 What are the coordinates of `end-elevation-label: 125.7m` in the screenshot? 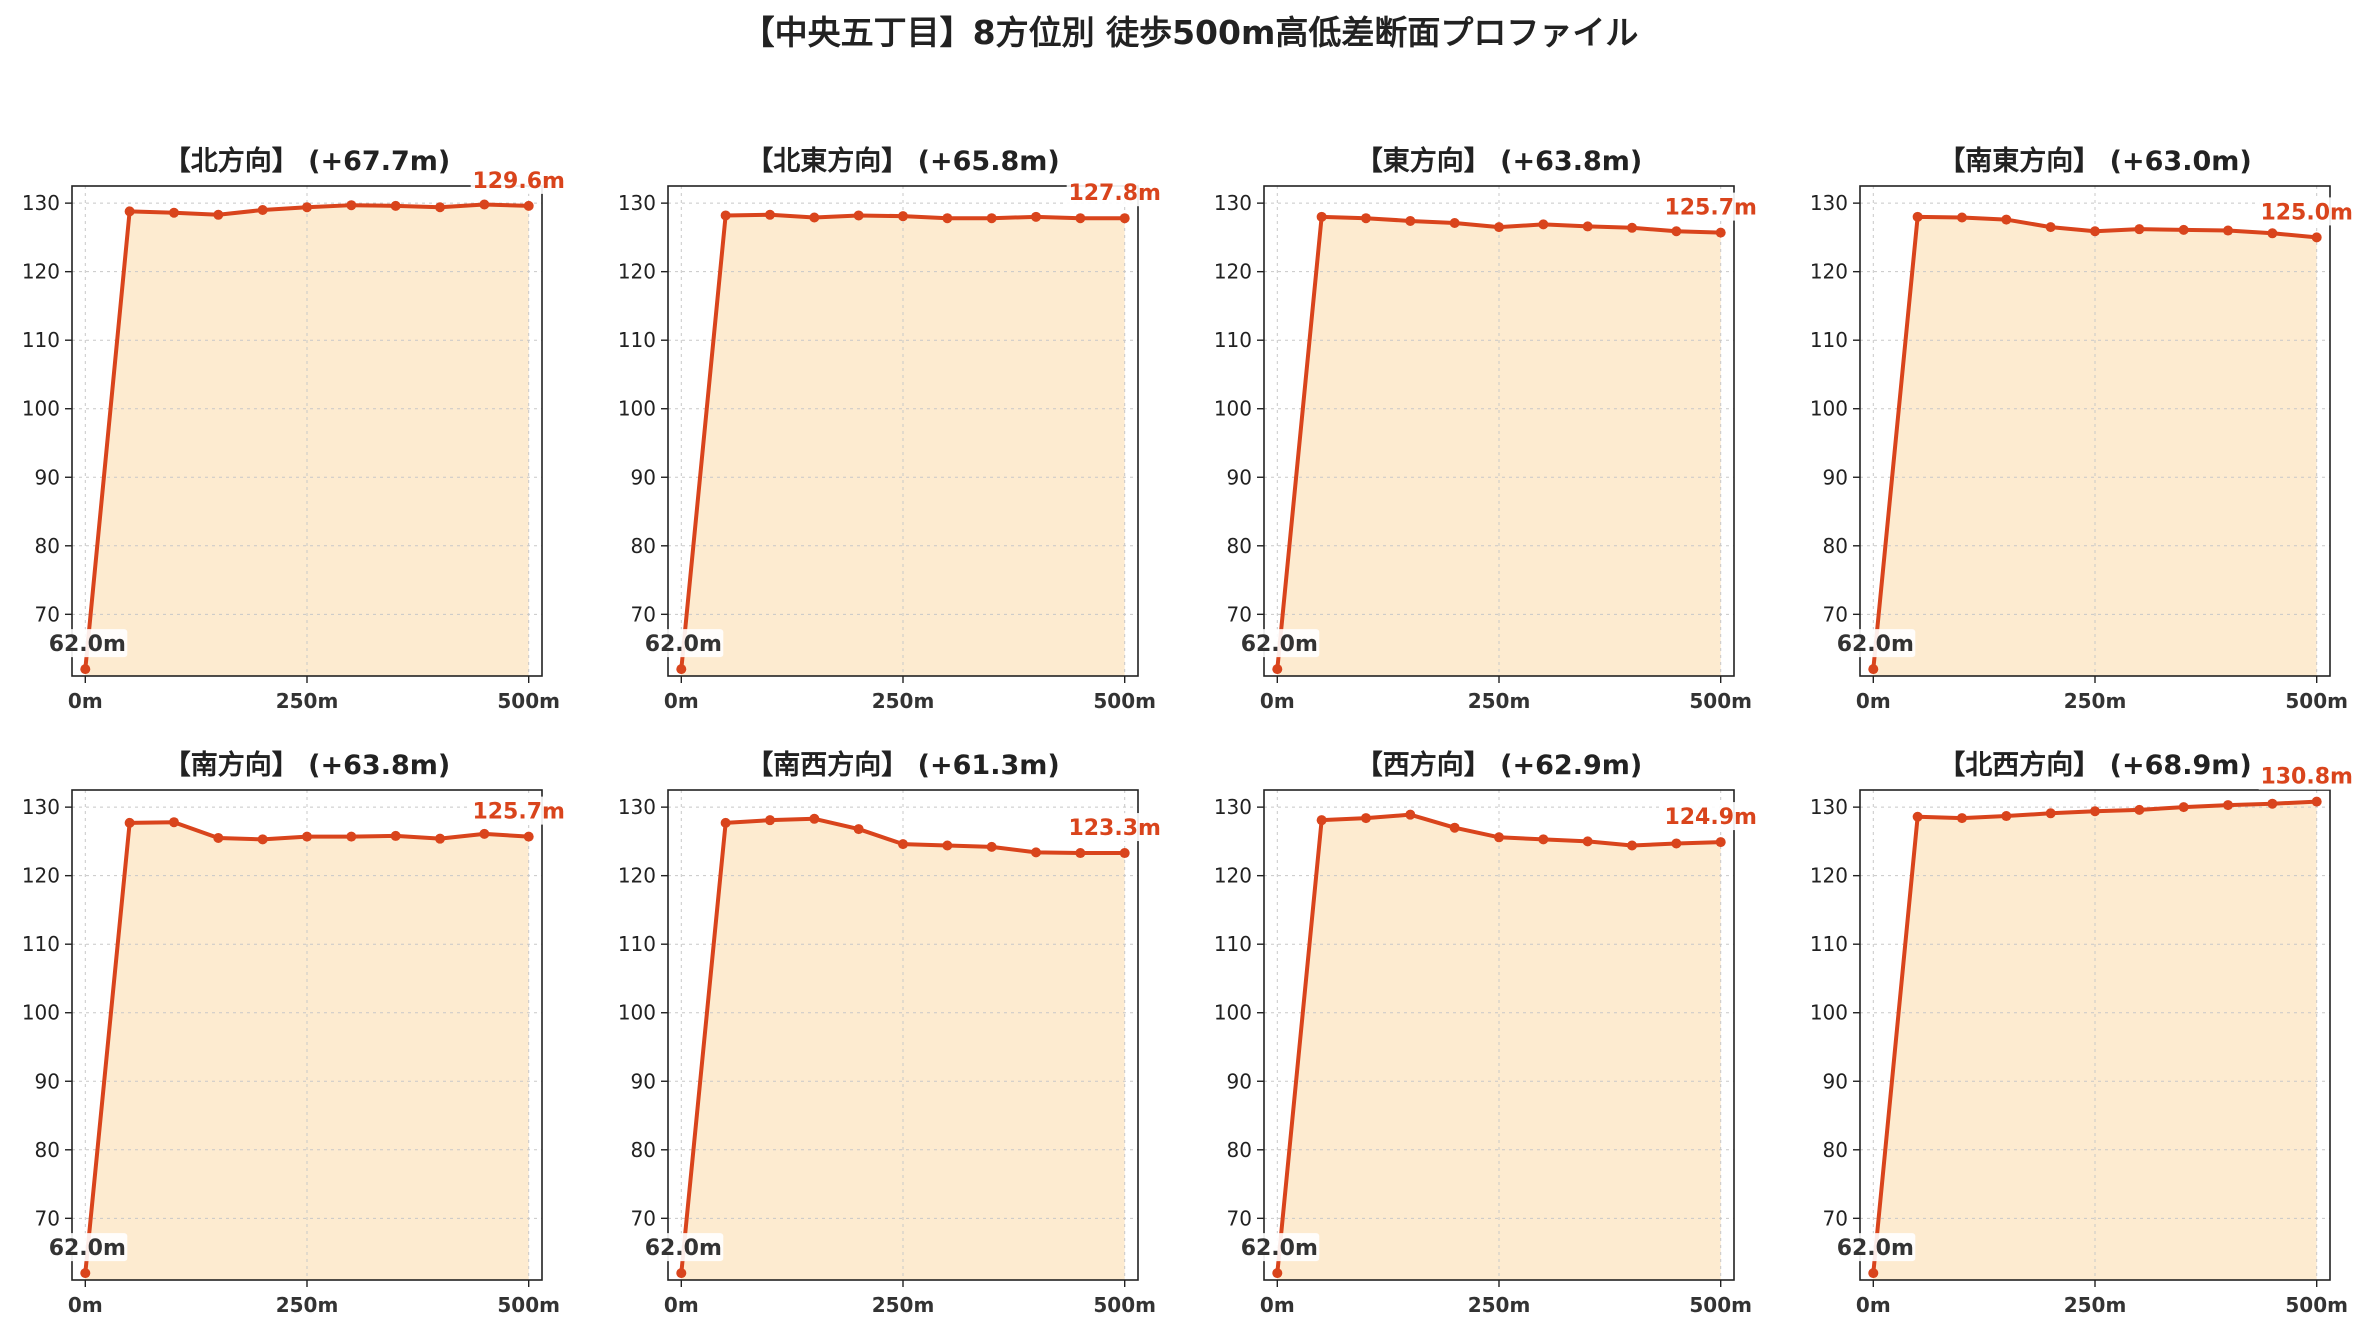 It's located at (1710, 208).